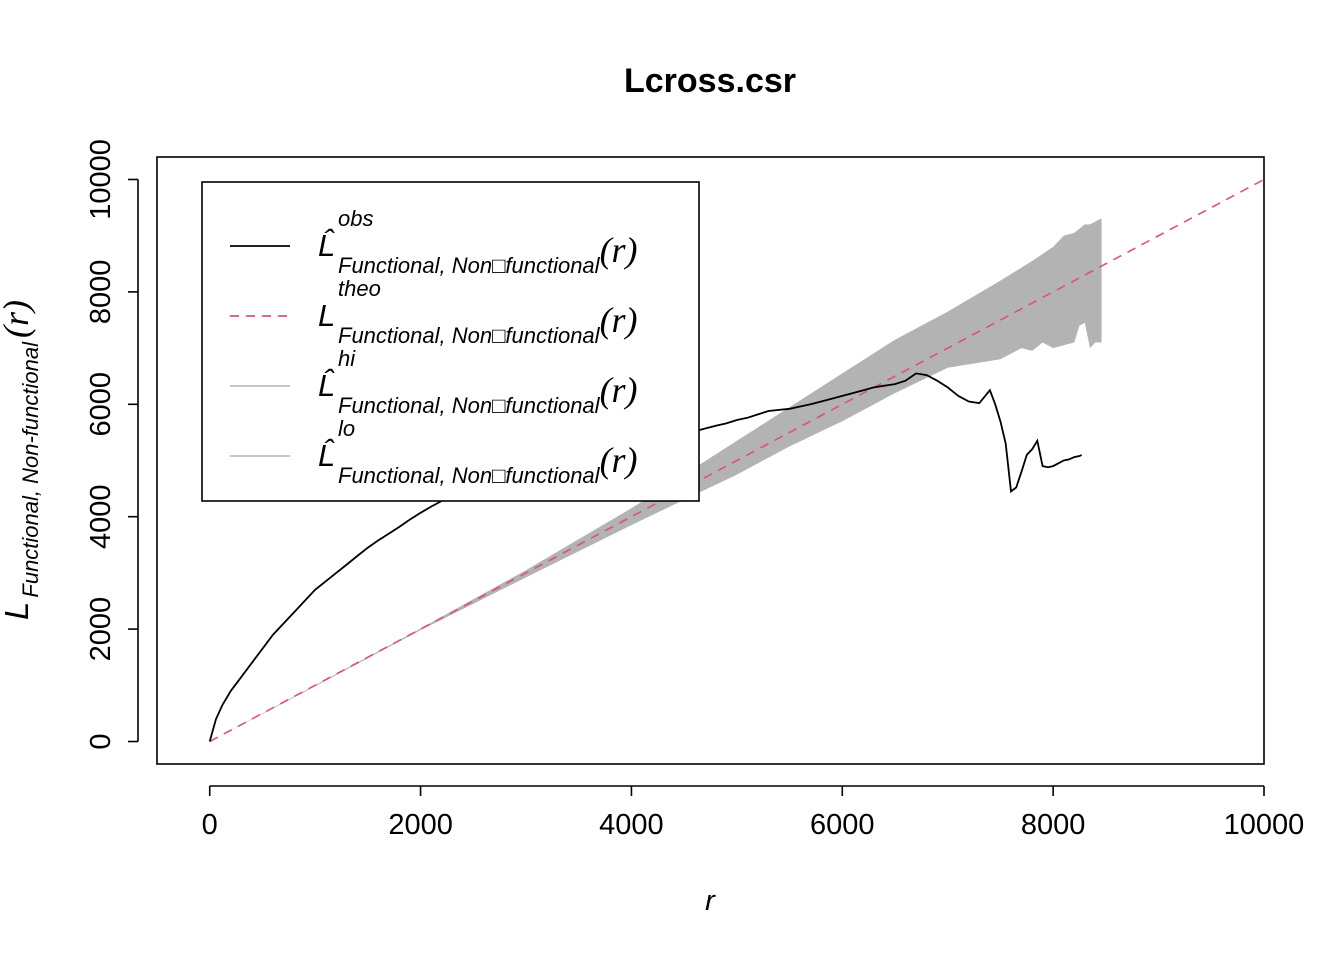  Describe the element at coordinates (101, 292) in the screenshot. I see `y-tick-label: 8000` at that location.